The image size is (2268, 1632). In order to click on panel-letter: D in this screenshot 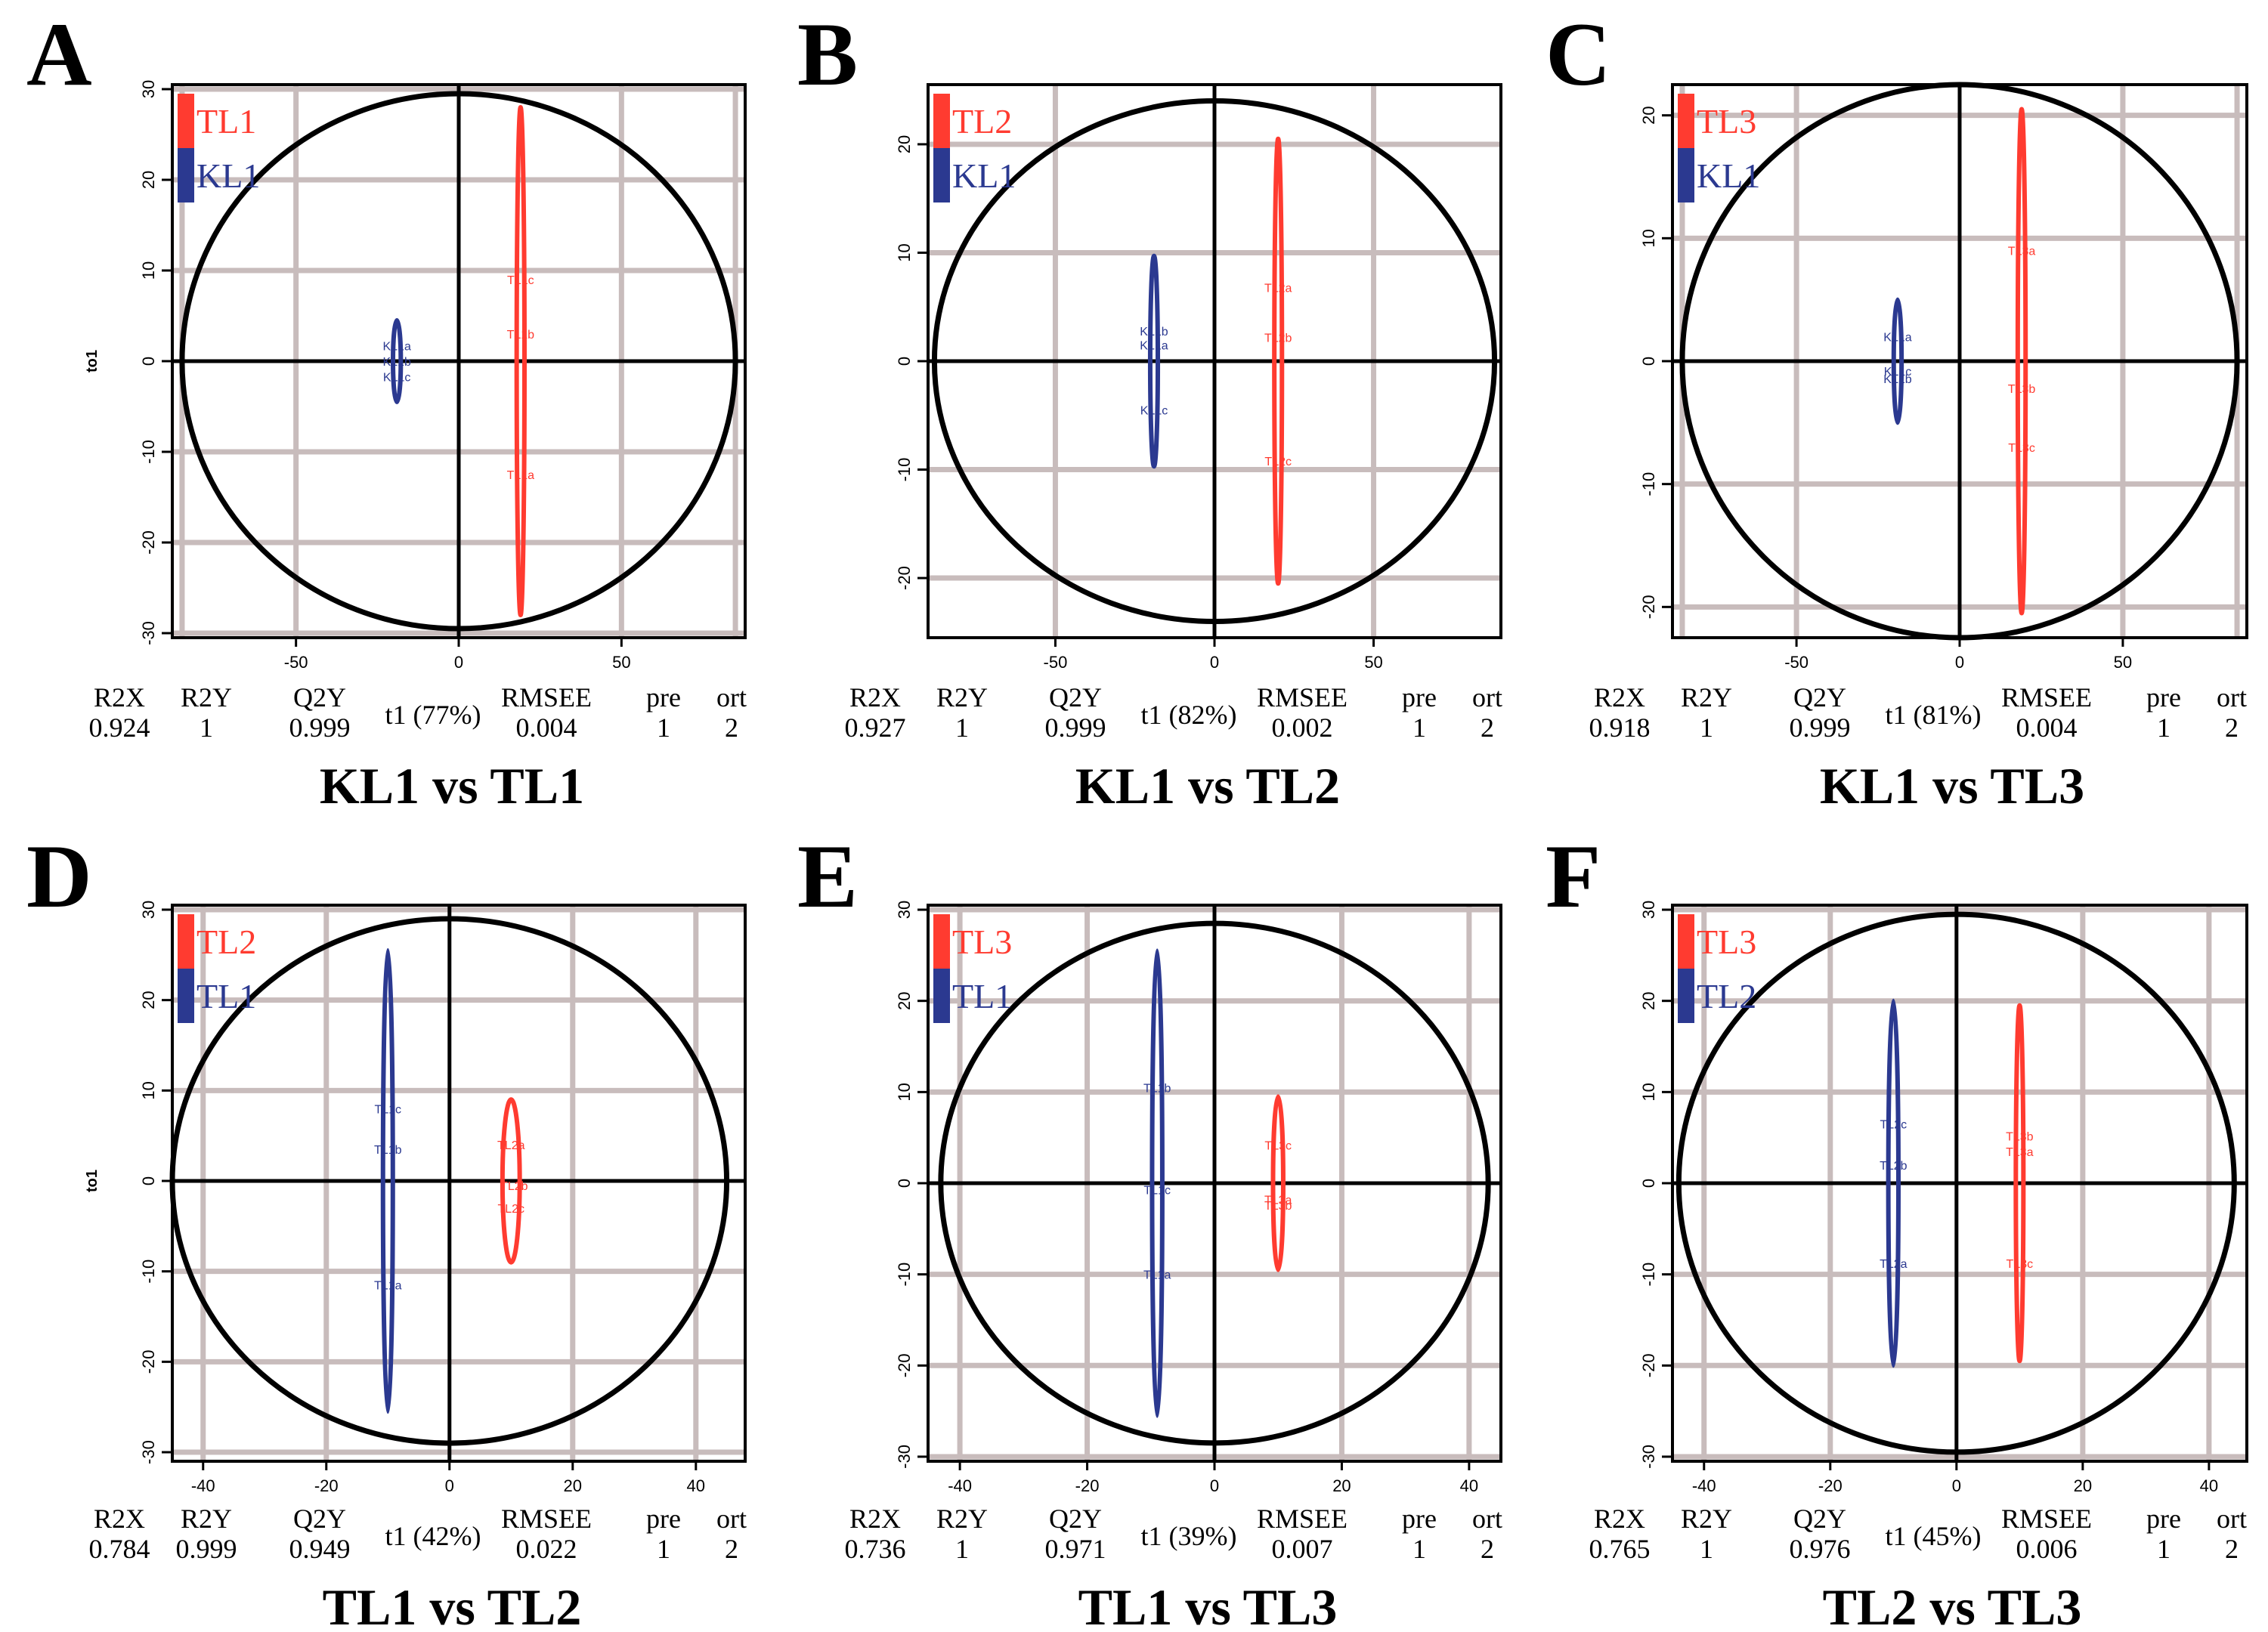, I will do `click(59, 876)`.